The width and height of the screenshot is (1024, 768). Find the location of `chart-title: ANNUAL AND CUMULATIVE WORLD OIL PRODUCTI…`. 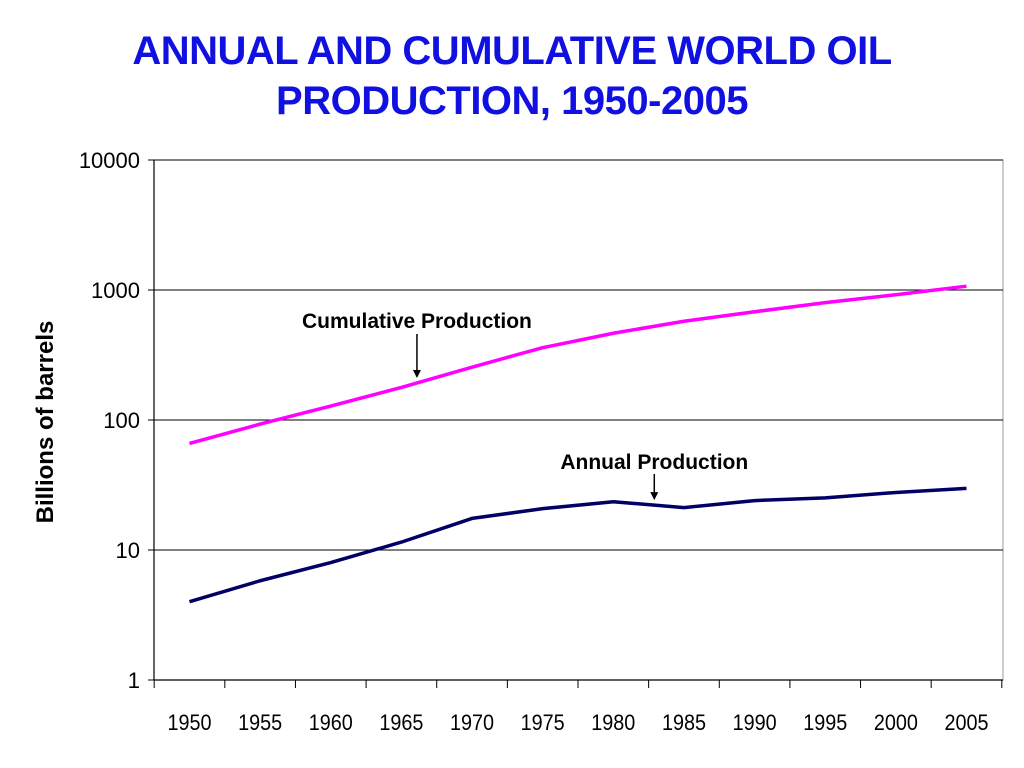

chart-title: ANNUAL AND CUMULATIVE WORLD OIL PRODUCTI… is located at coordinates (512, 76).